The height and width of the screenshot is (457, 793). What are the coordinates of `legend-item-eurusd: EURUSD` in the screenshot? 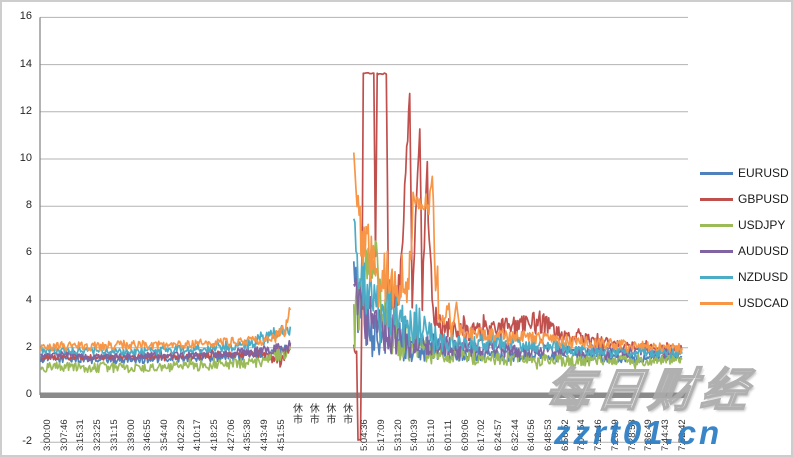 It's located at (744, 173).